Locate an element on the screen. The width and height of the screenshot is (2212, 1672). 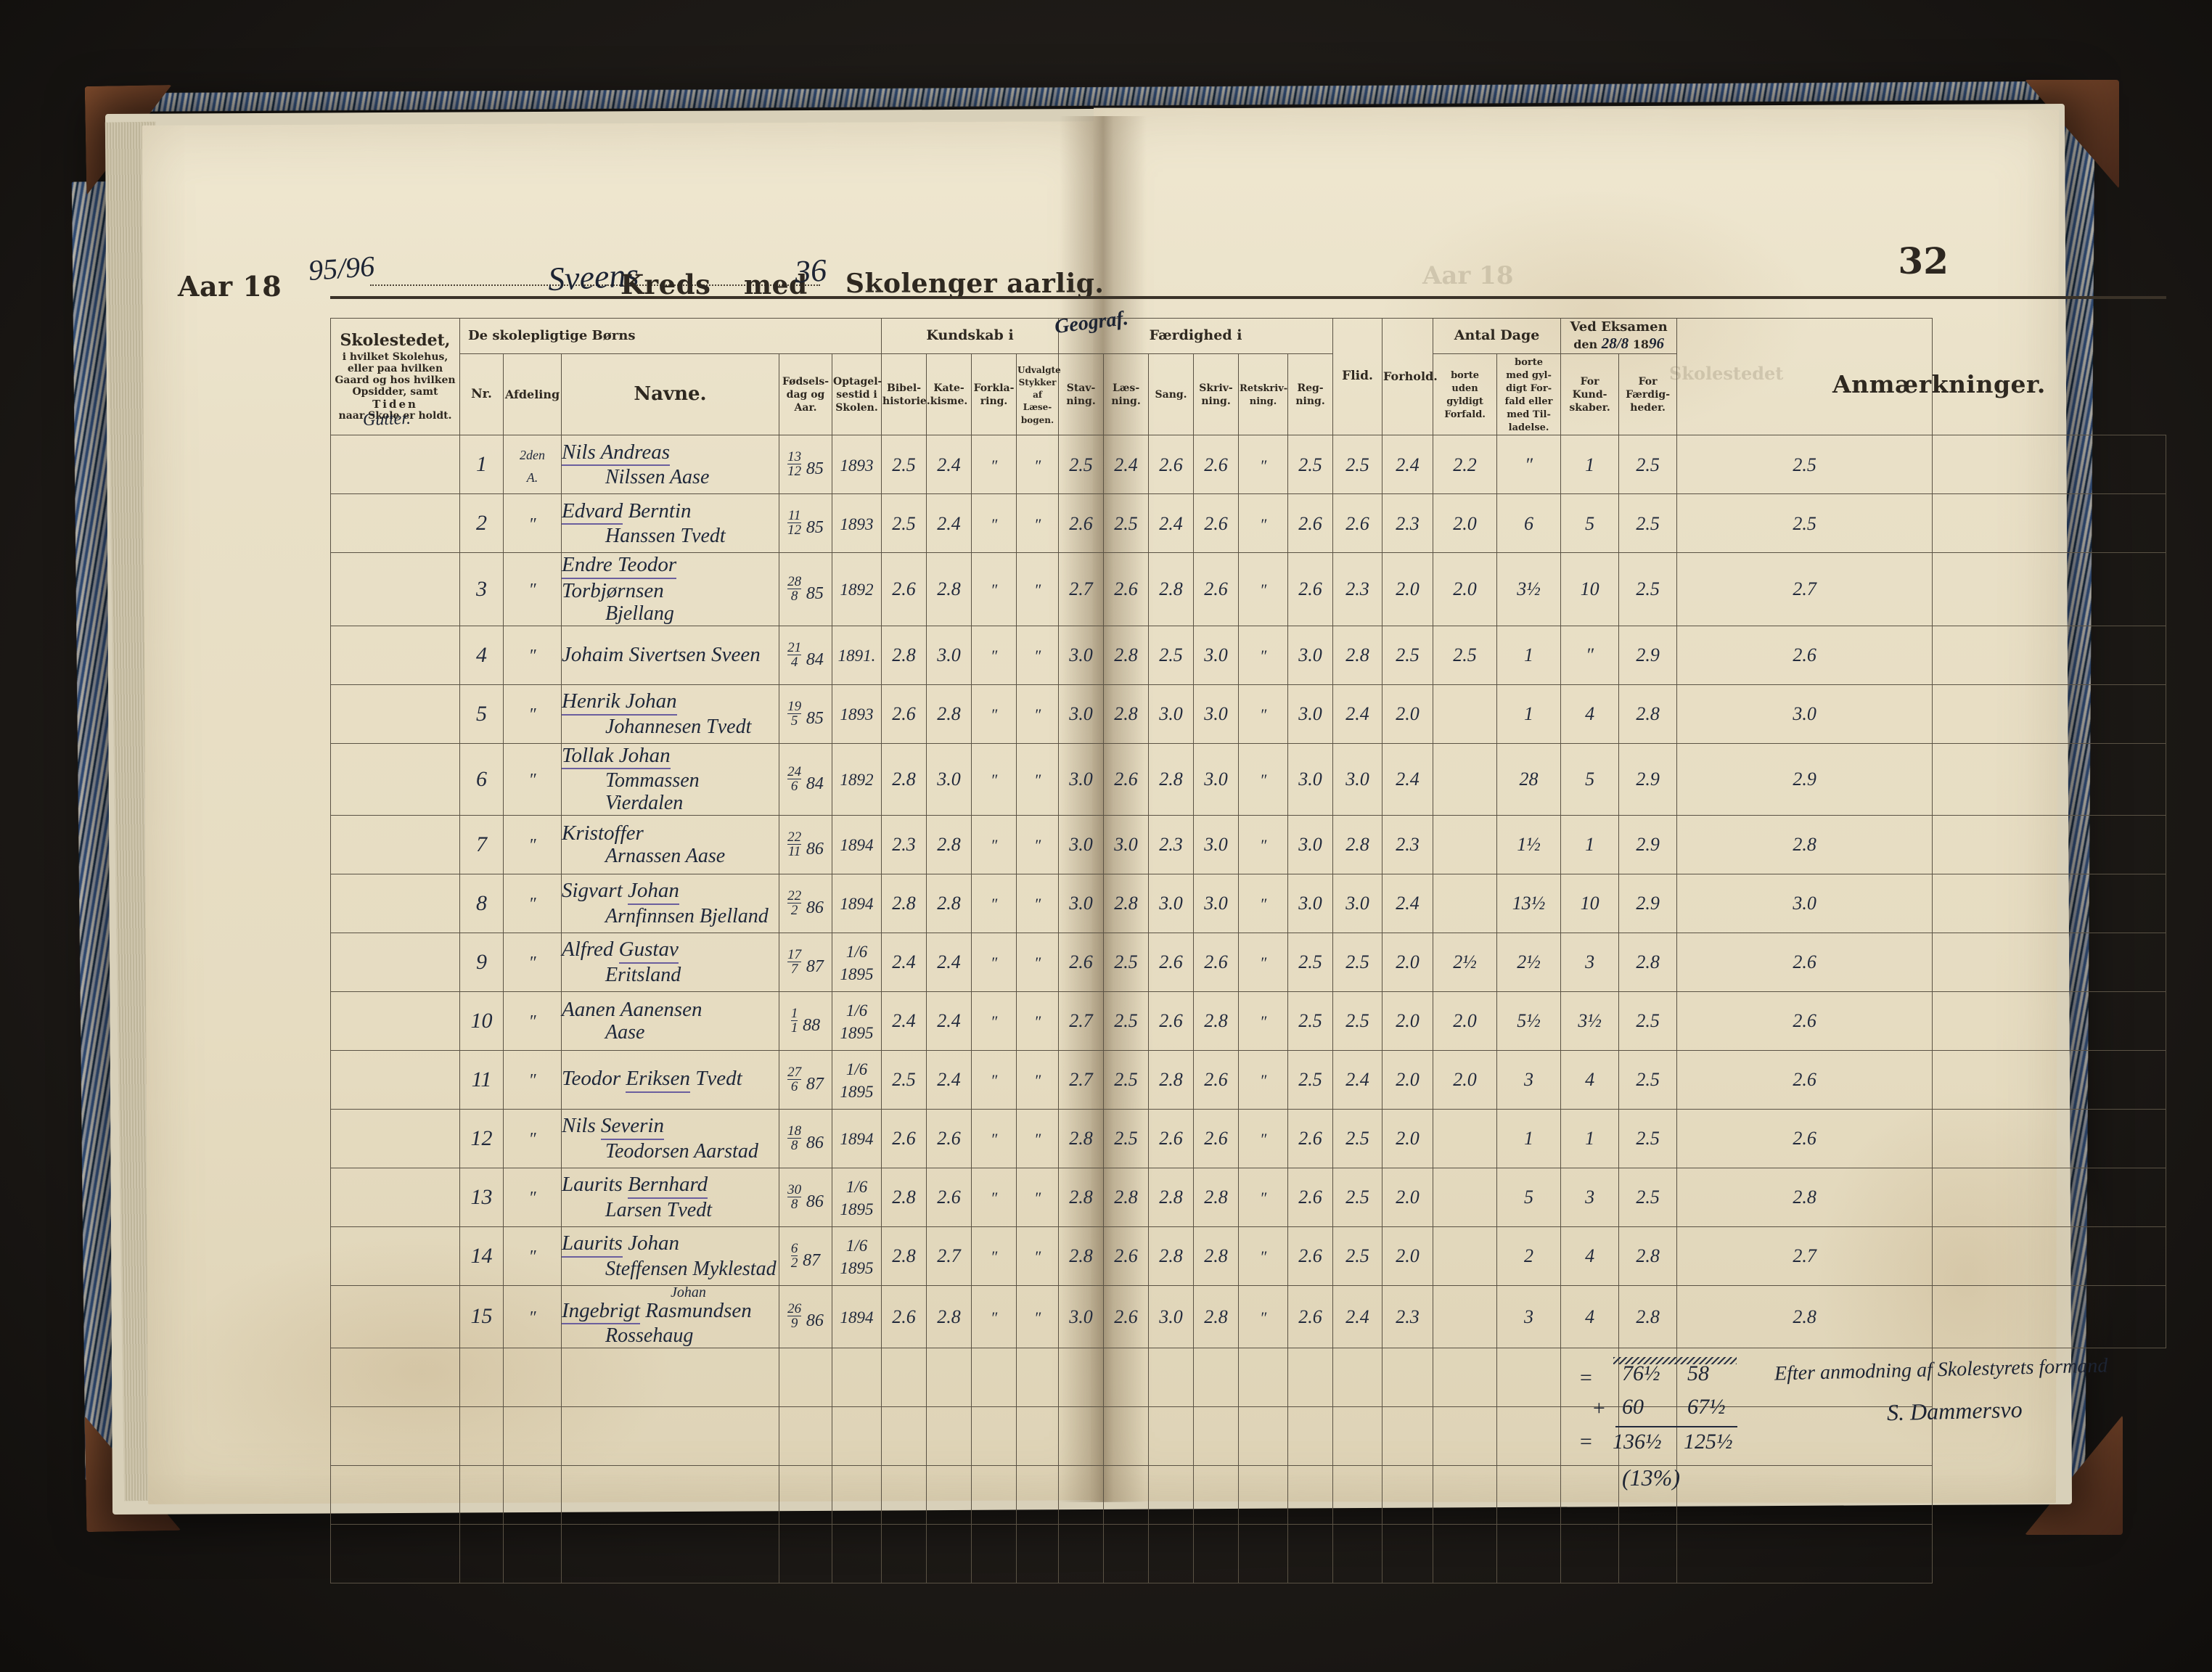
cell-borte-med-gyldigt: 2½ is located at coordinates (1529, 962).